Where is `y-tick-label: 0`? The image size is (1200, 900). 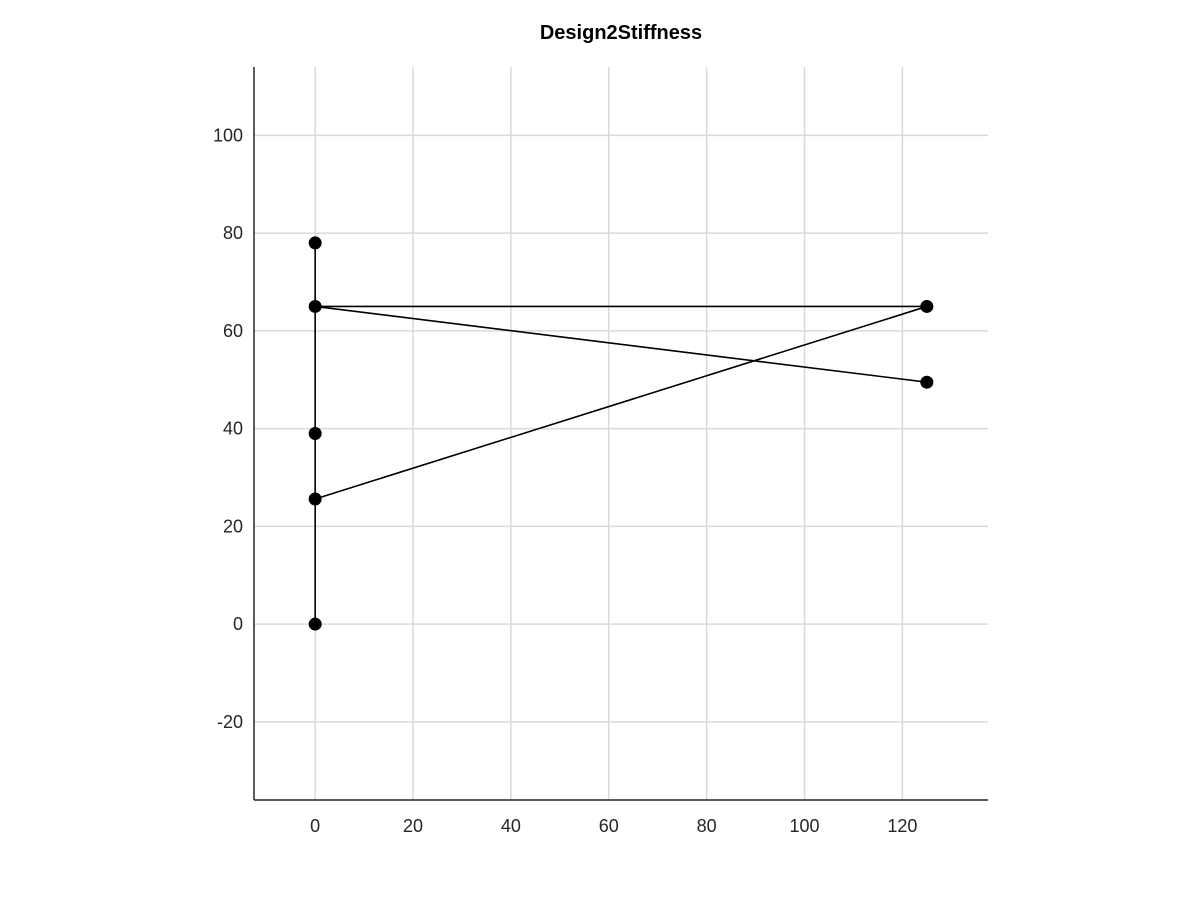
y-tick-label: 0 is located at coordinates (238, 624).